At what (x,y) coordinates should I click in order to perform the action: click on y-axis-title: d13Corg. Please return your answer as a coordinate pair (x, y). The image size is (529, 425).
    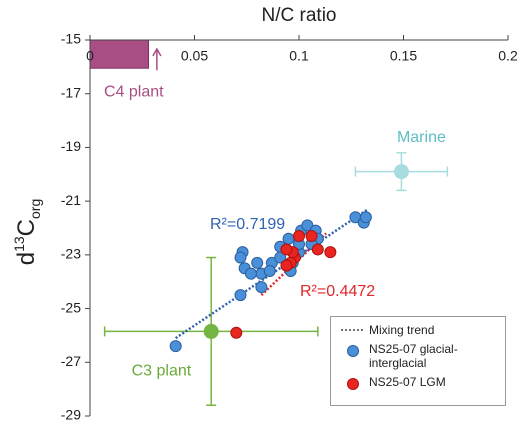
    Looking at the image, I should click on (27, 232).